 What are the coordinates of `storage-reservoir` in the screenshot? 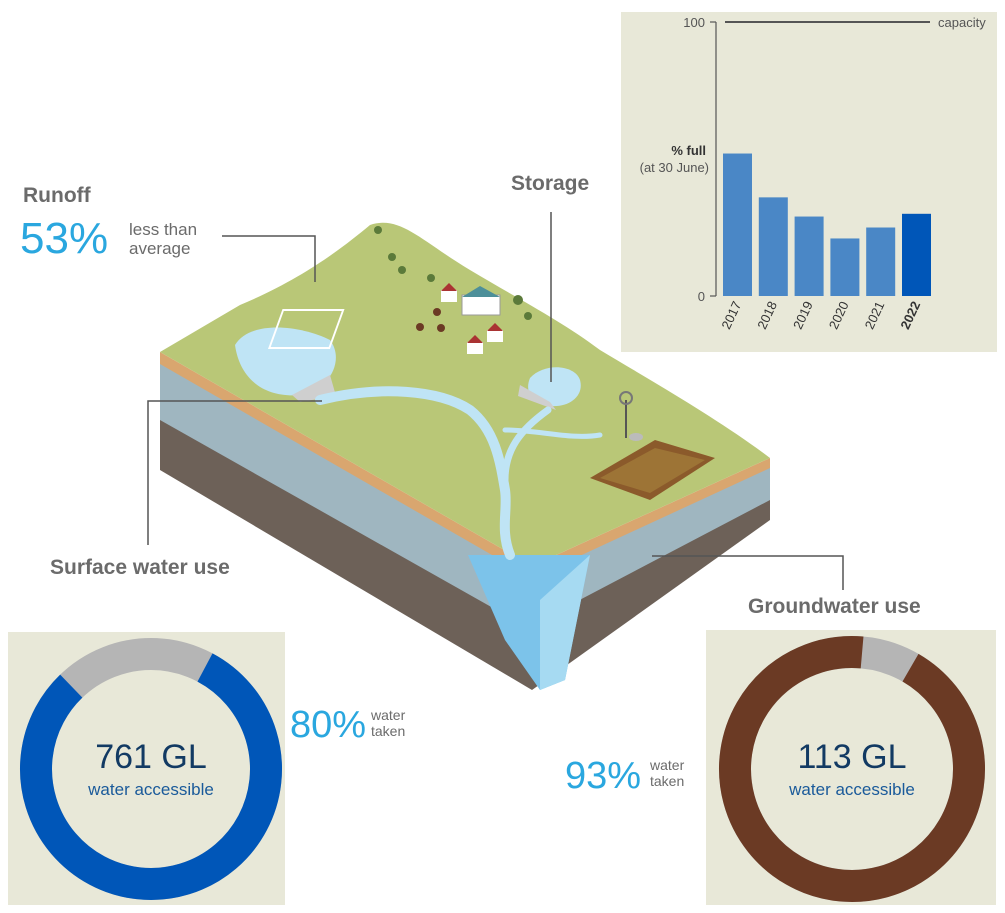 It's located at (554, 387).